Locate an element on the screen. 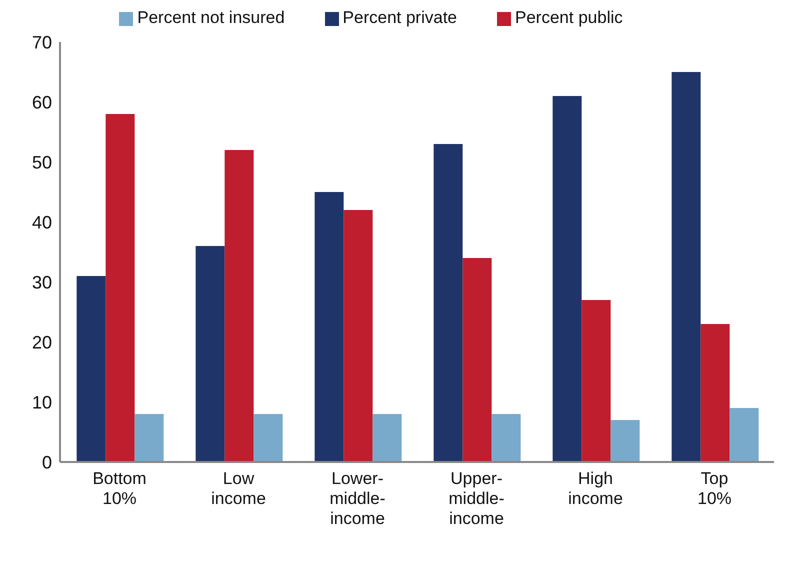 Image resolution: width=792 pixels, height=566 pixels. y-tick-label: 70 is located at coordinates (42, 42).